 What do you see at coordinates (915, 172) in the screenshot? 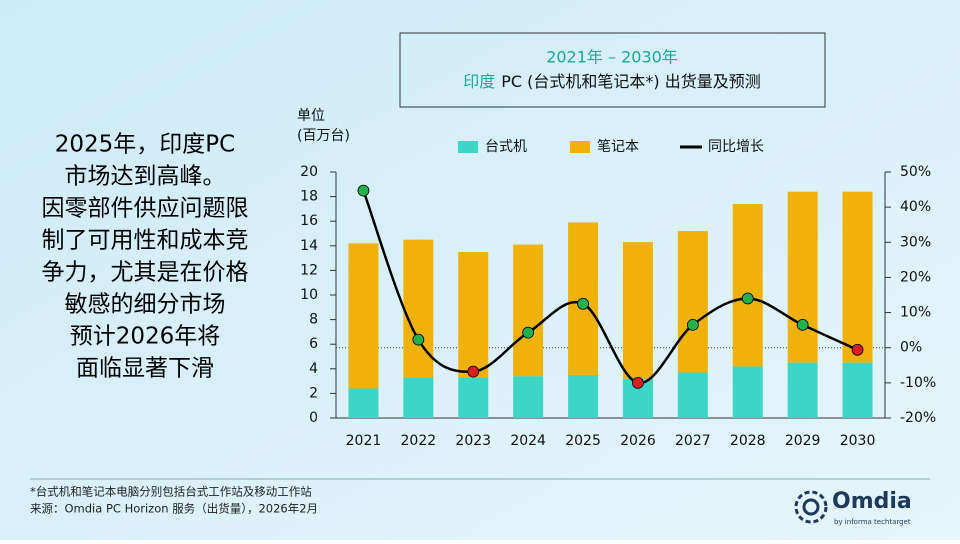
I see `y2-tick-label: 50%` at bounding box center [915, 172].